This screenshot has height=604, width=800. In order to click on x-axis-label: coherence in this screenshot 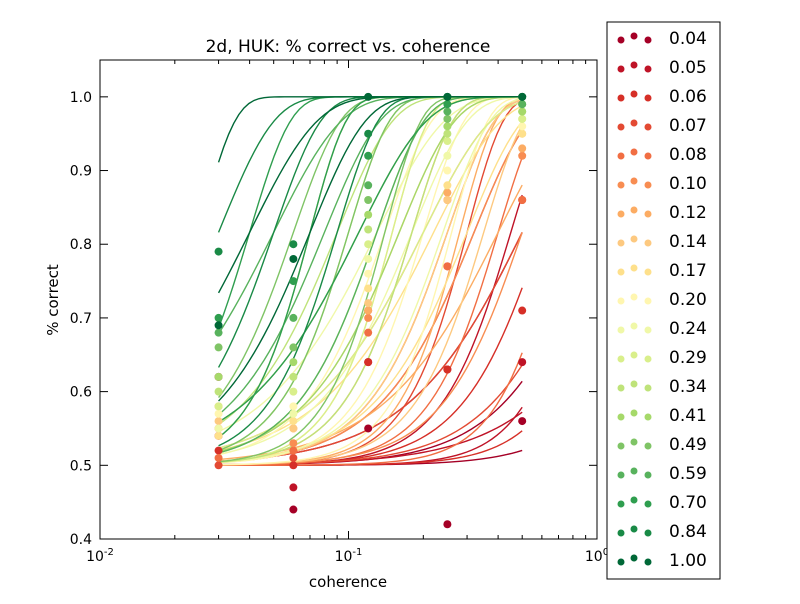, I will do `click(348, 582)`.